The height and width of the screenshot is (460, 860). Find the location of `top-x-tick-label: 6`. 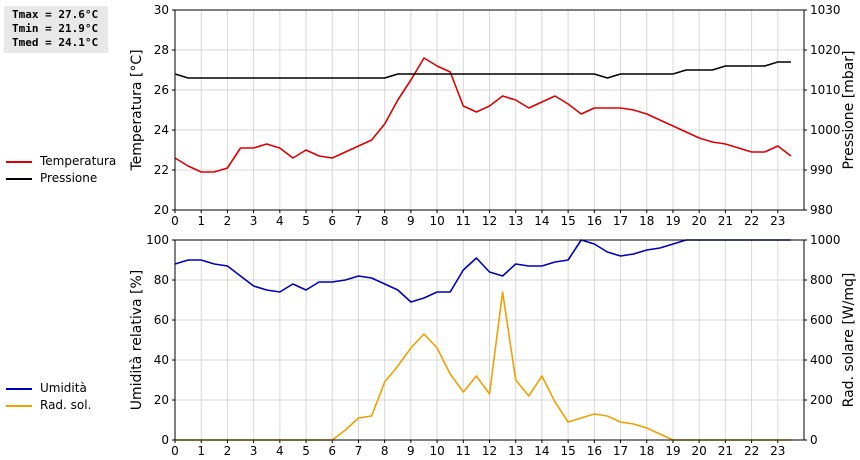

top-x-tick-label: 6 is located at coordinates (332, 221).